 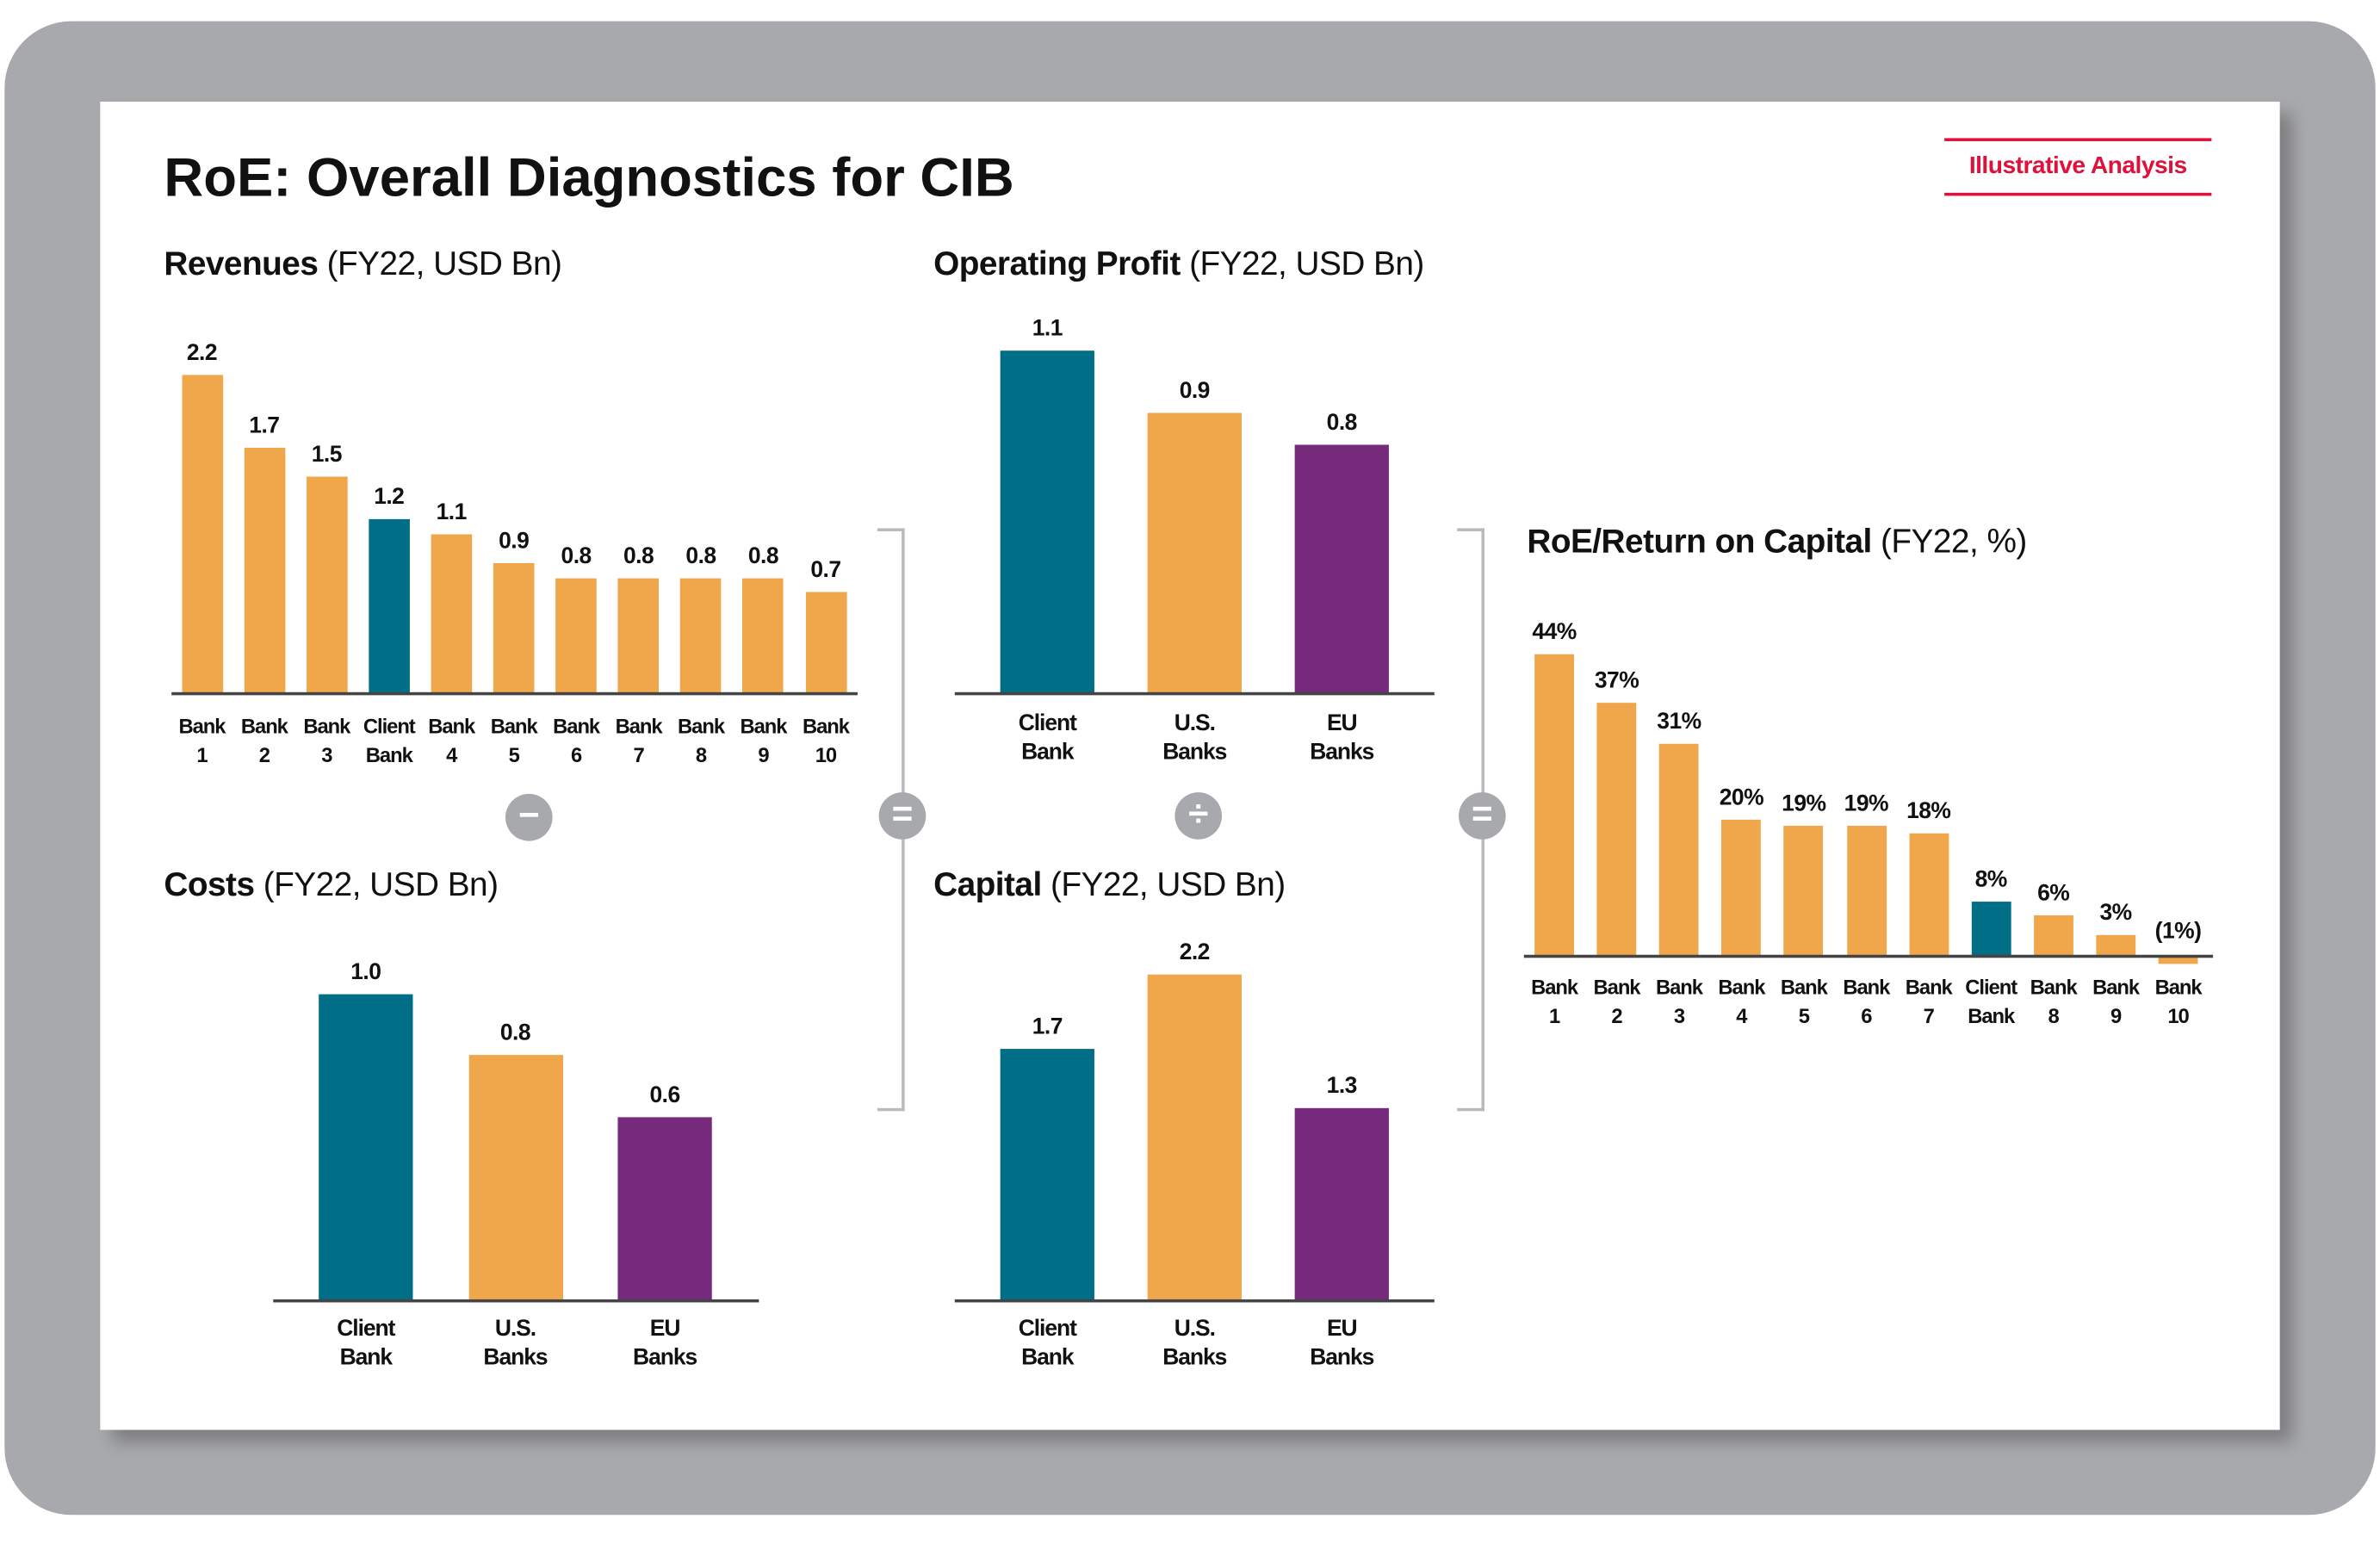 I want to click on costs-category-label: U.S. Banks, so click(x=516, y=1344).